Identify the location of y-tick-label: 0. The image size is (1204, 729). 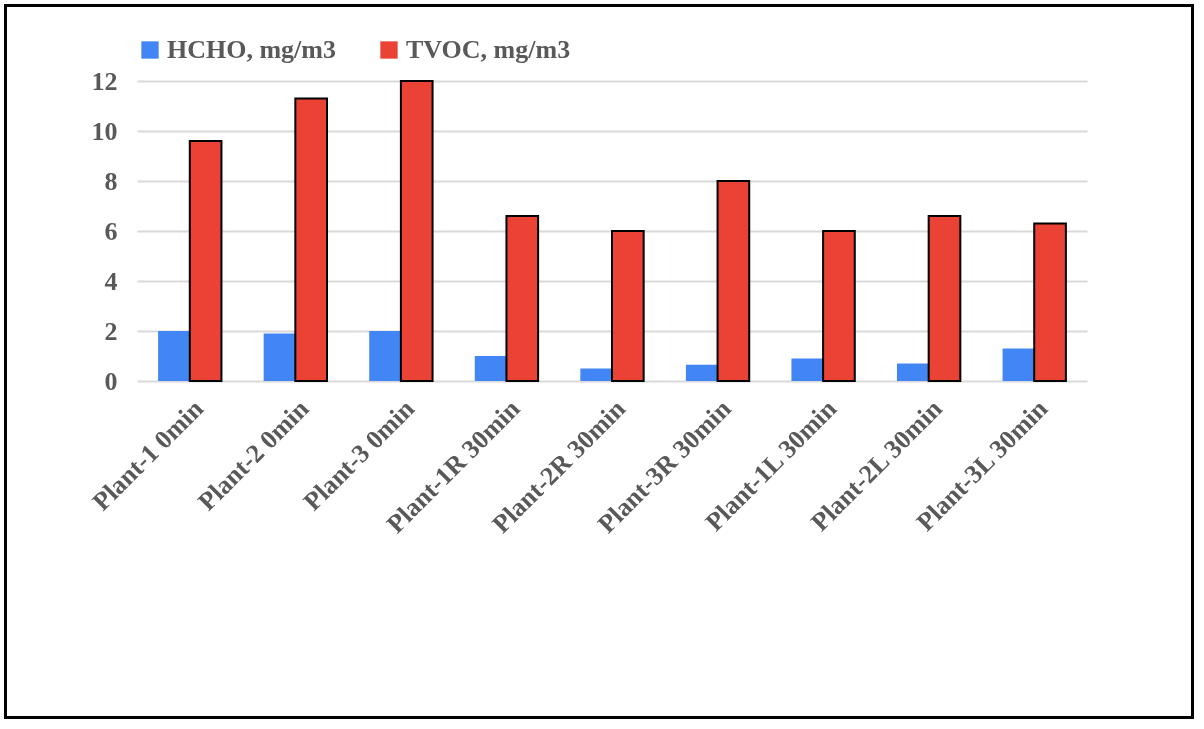
(111, 381).